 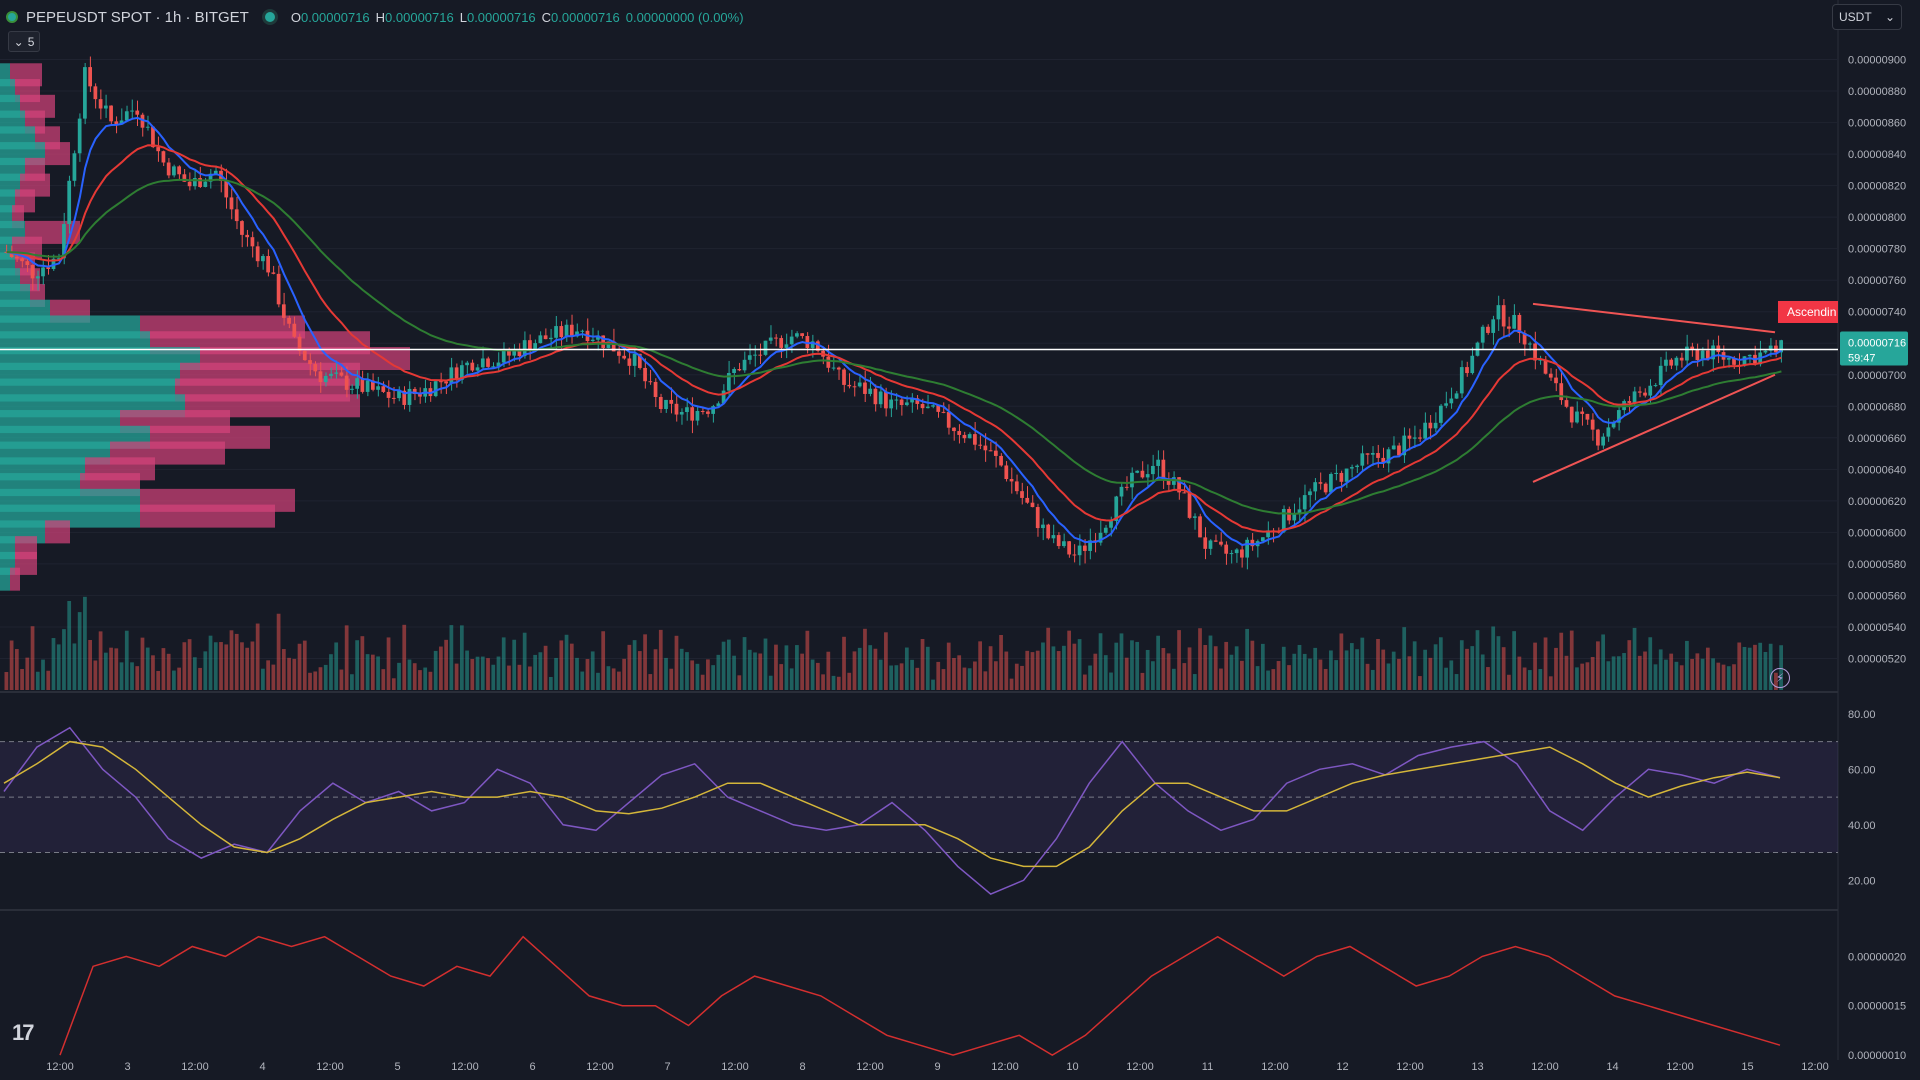 I want to click on time-axis-label: 5, so click(x=397, y=1067).